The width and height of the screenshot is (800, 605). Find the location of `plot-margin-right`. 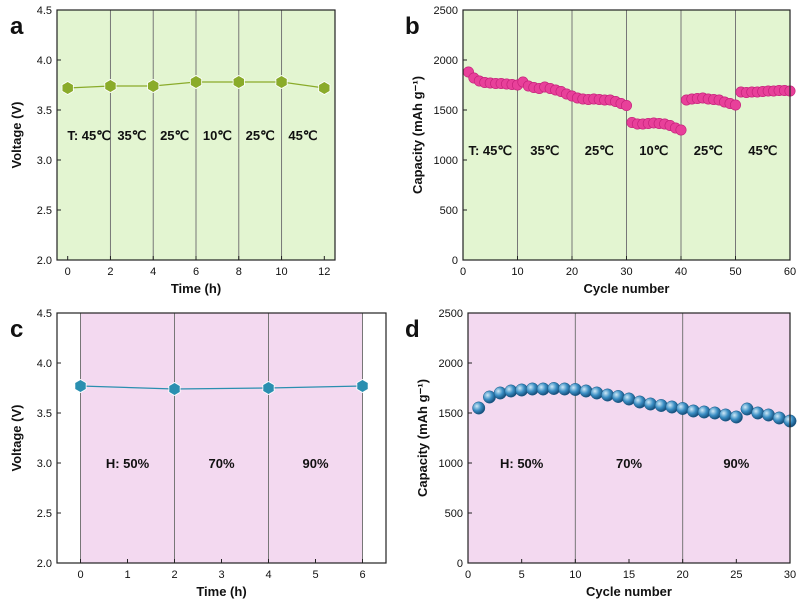

plot-margin-right is located at coordinates (374, 438).